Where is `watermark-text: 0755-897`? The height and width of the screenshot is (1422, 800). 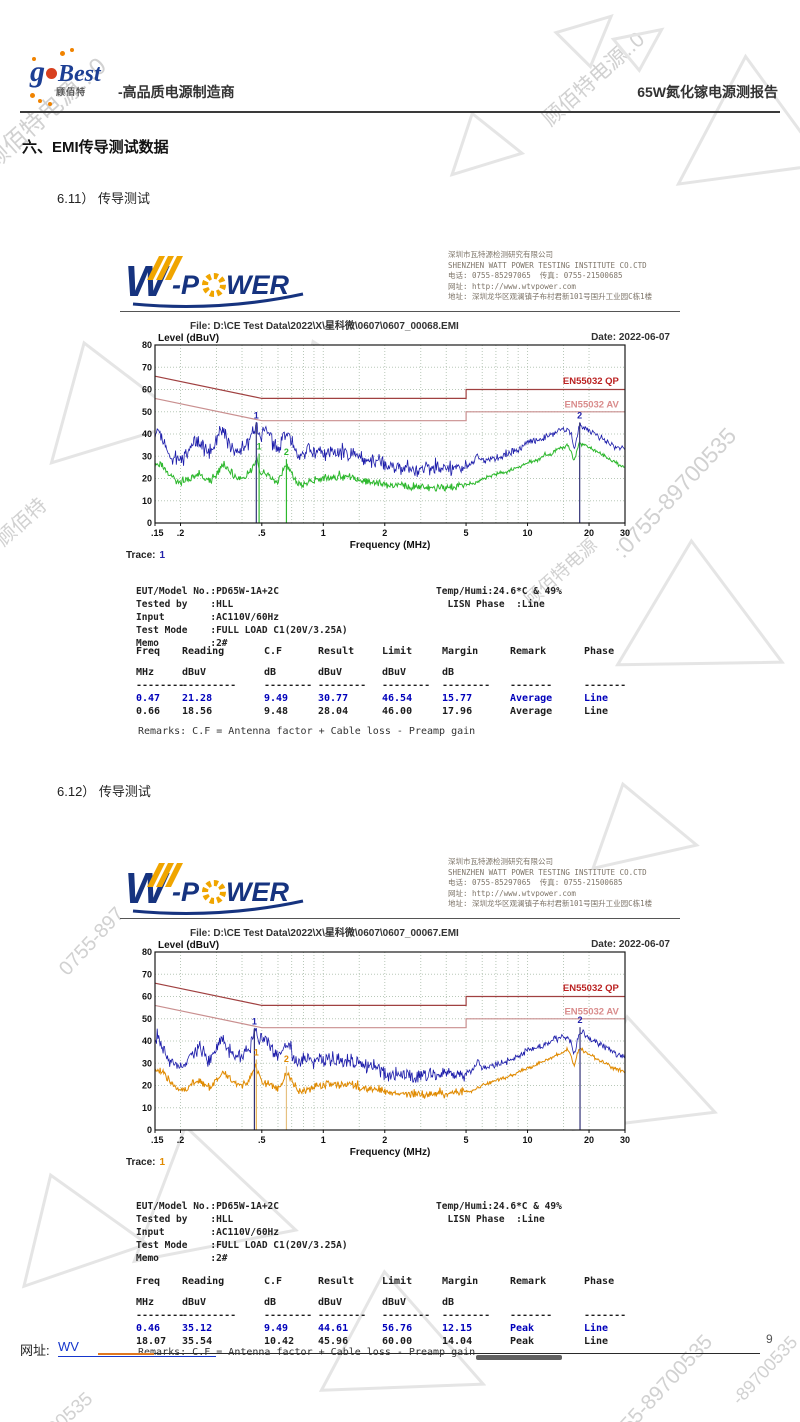 watermark-text: 0755-897 is located at coordinates (92, 942).